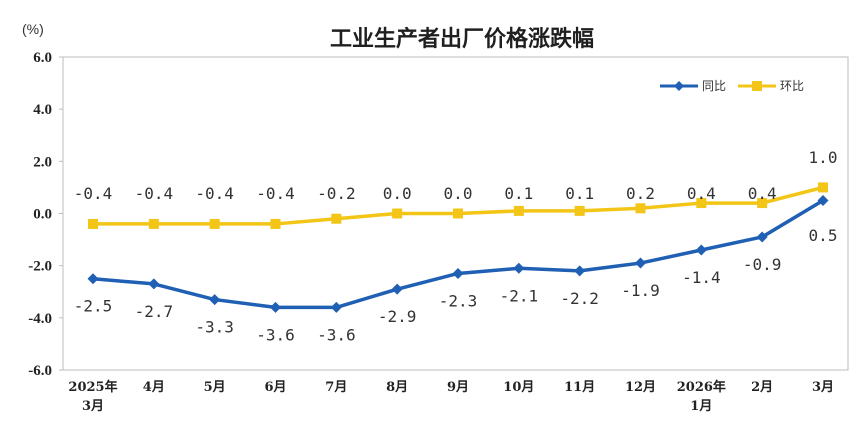 The width and height of the screenshot is (860, 424). I want to click on x-tick-label: 10月, so click(518, 387).